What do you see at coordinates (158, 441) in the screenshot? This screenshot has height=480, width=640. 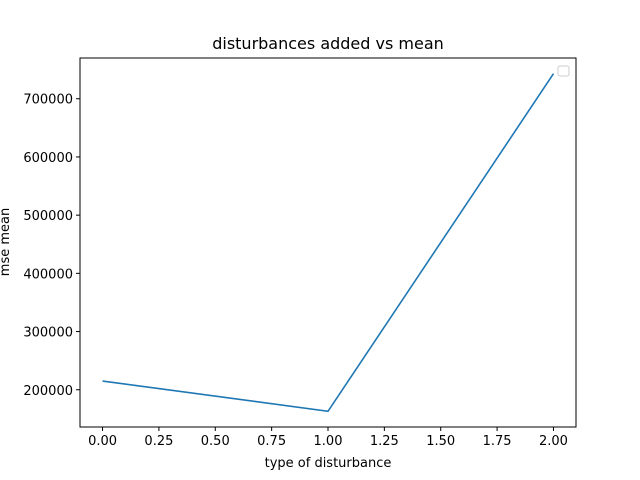 I see `x-tick-label: 0.25` at bounding box center [158, 441].